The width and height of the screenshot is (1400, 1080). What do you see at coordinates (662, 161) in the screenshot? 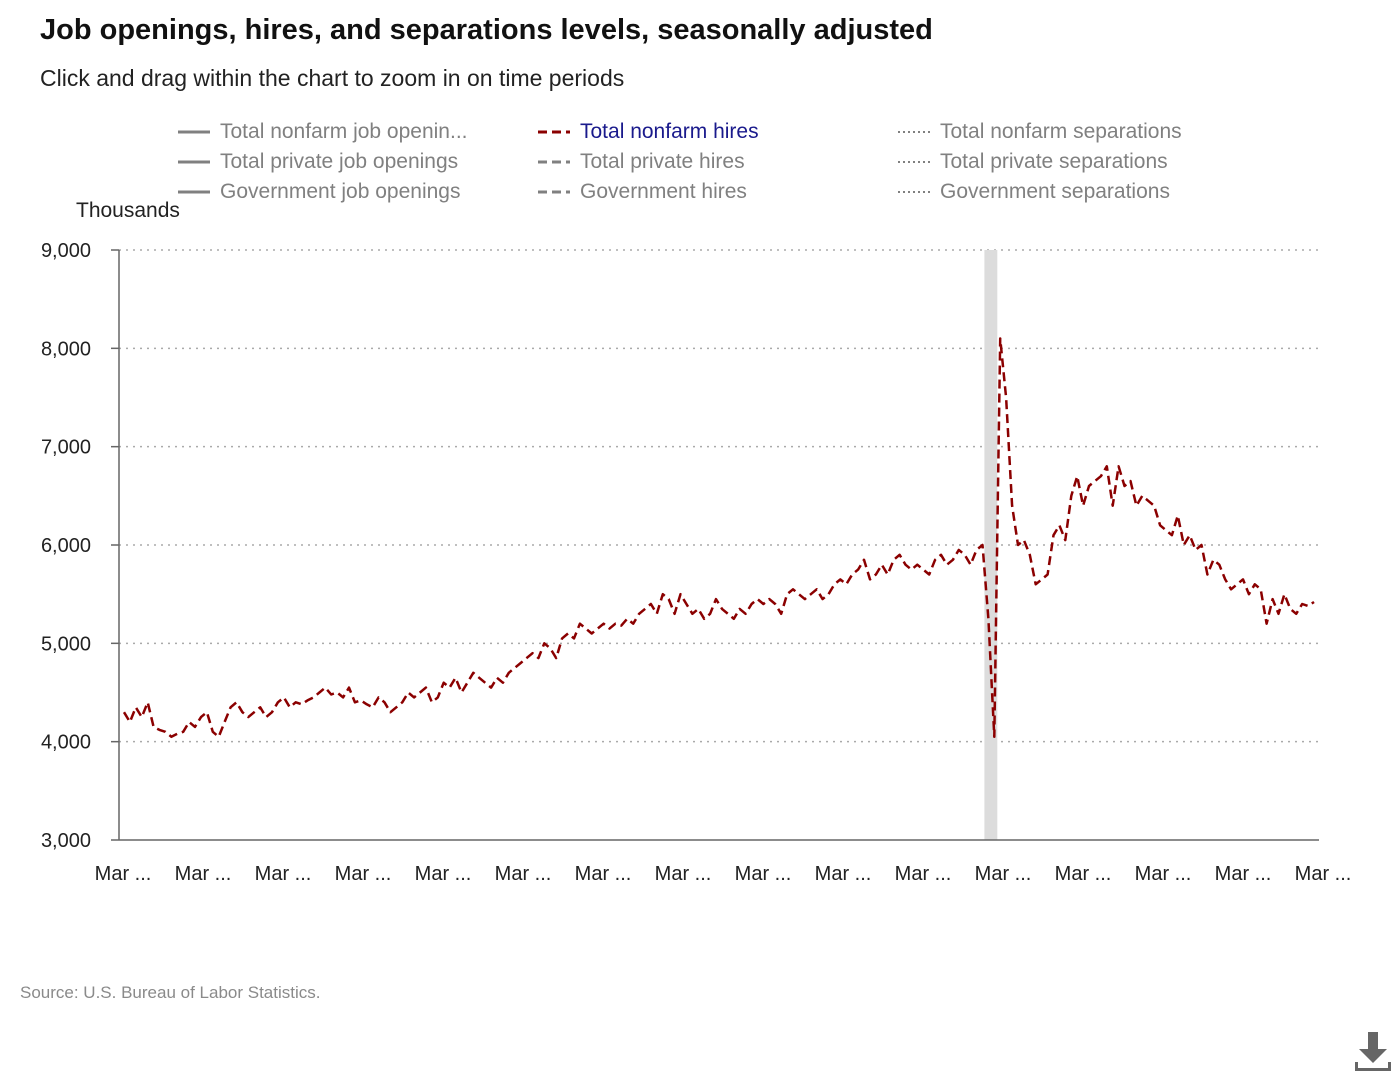
I see `legend-label: Total private hires` at bounding box center [662, 161].